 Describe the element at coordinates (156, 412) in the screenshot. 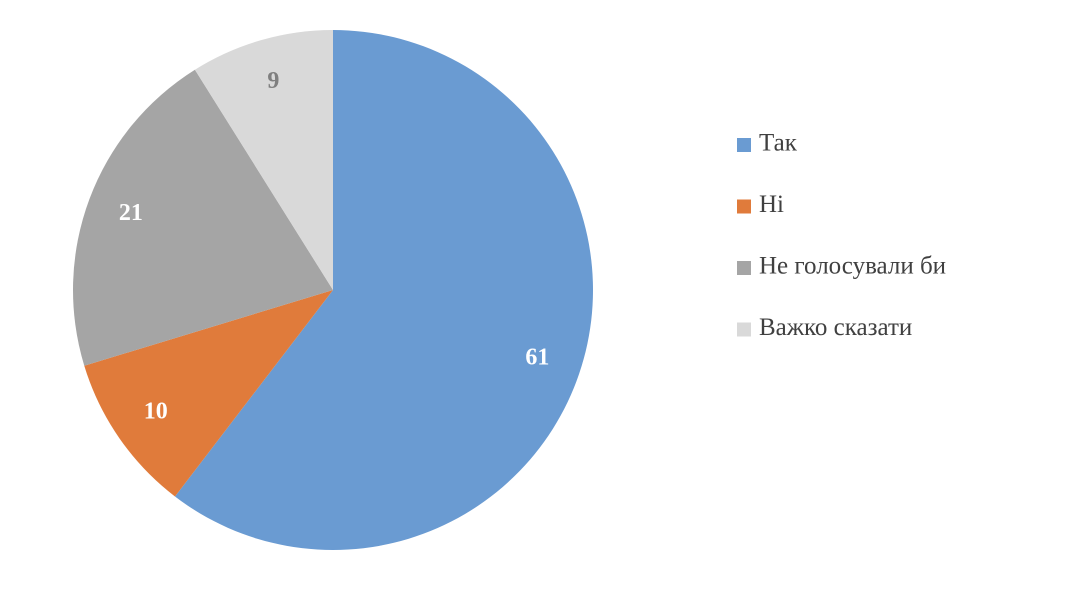

I see `data-label: 10` at that location.